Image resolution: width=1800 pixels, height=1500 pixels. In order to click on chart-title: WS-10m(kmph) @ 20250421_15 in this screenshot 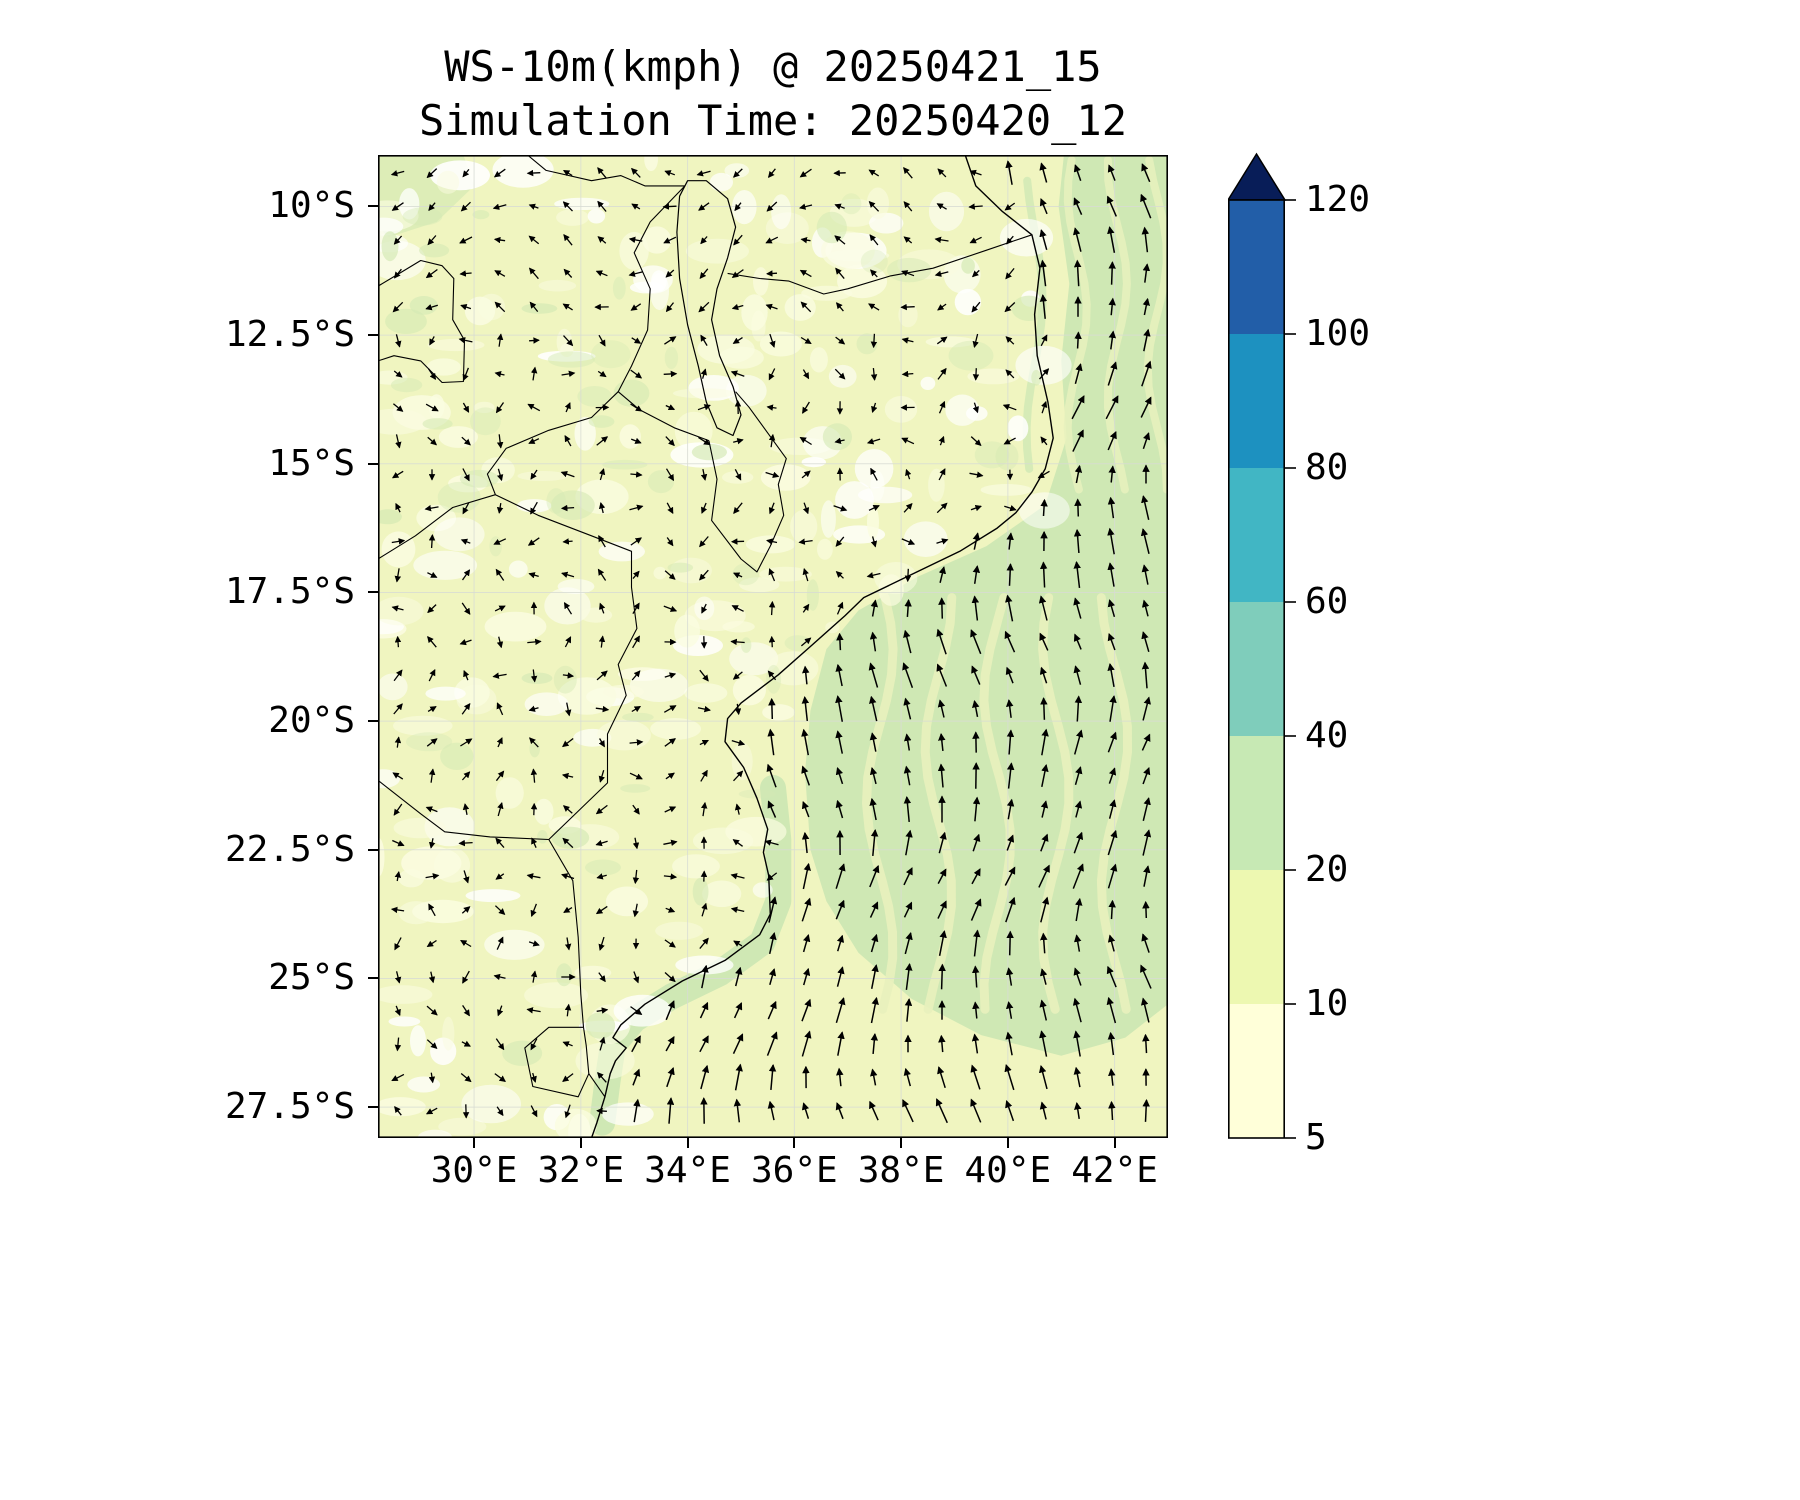, I will do `click(773, 66)`.